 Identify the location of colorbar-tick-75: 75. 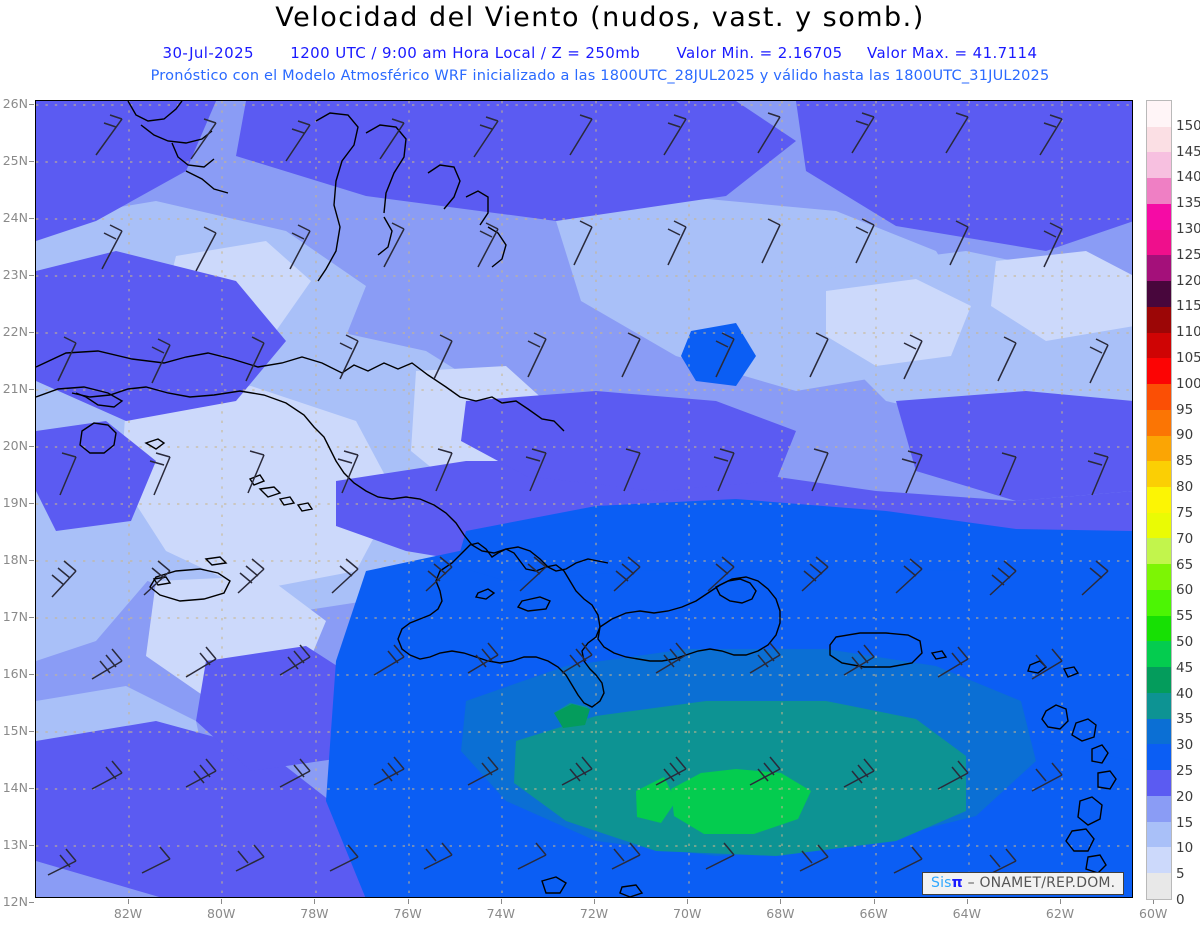
(1185, 512).